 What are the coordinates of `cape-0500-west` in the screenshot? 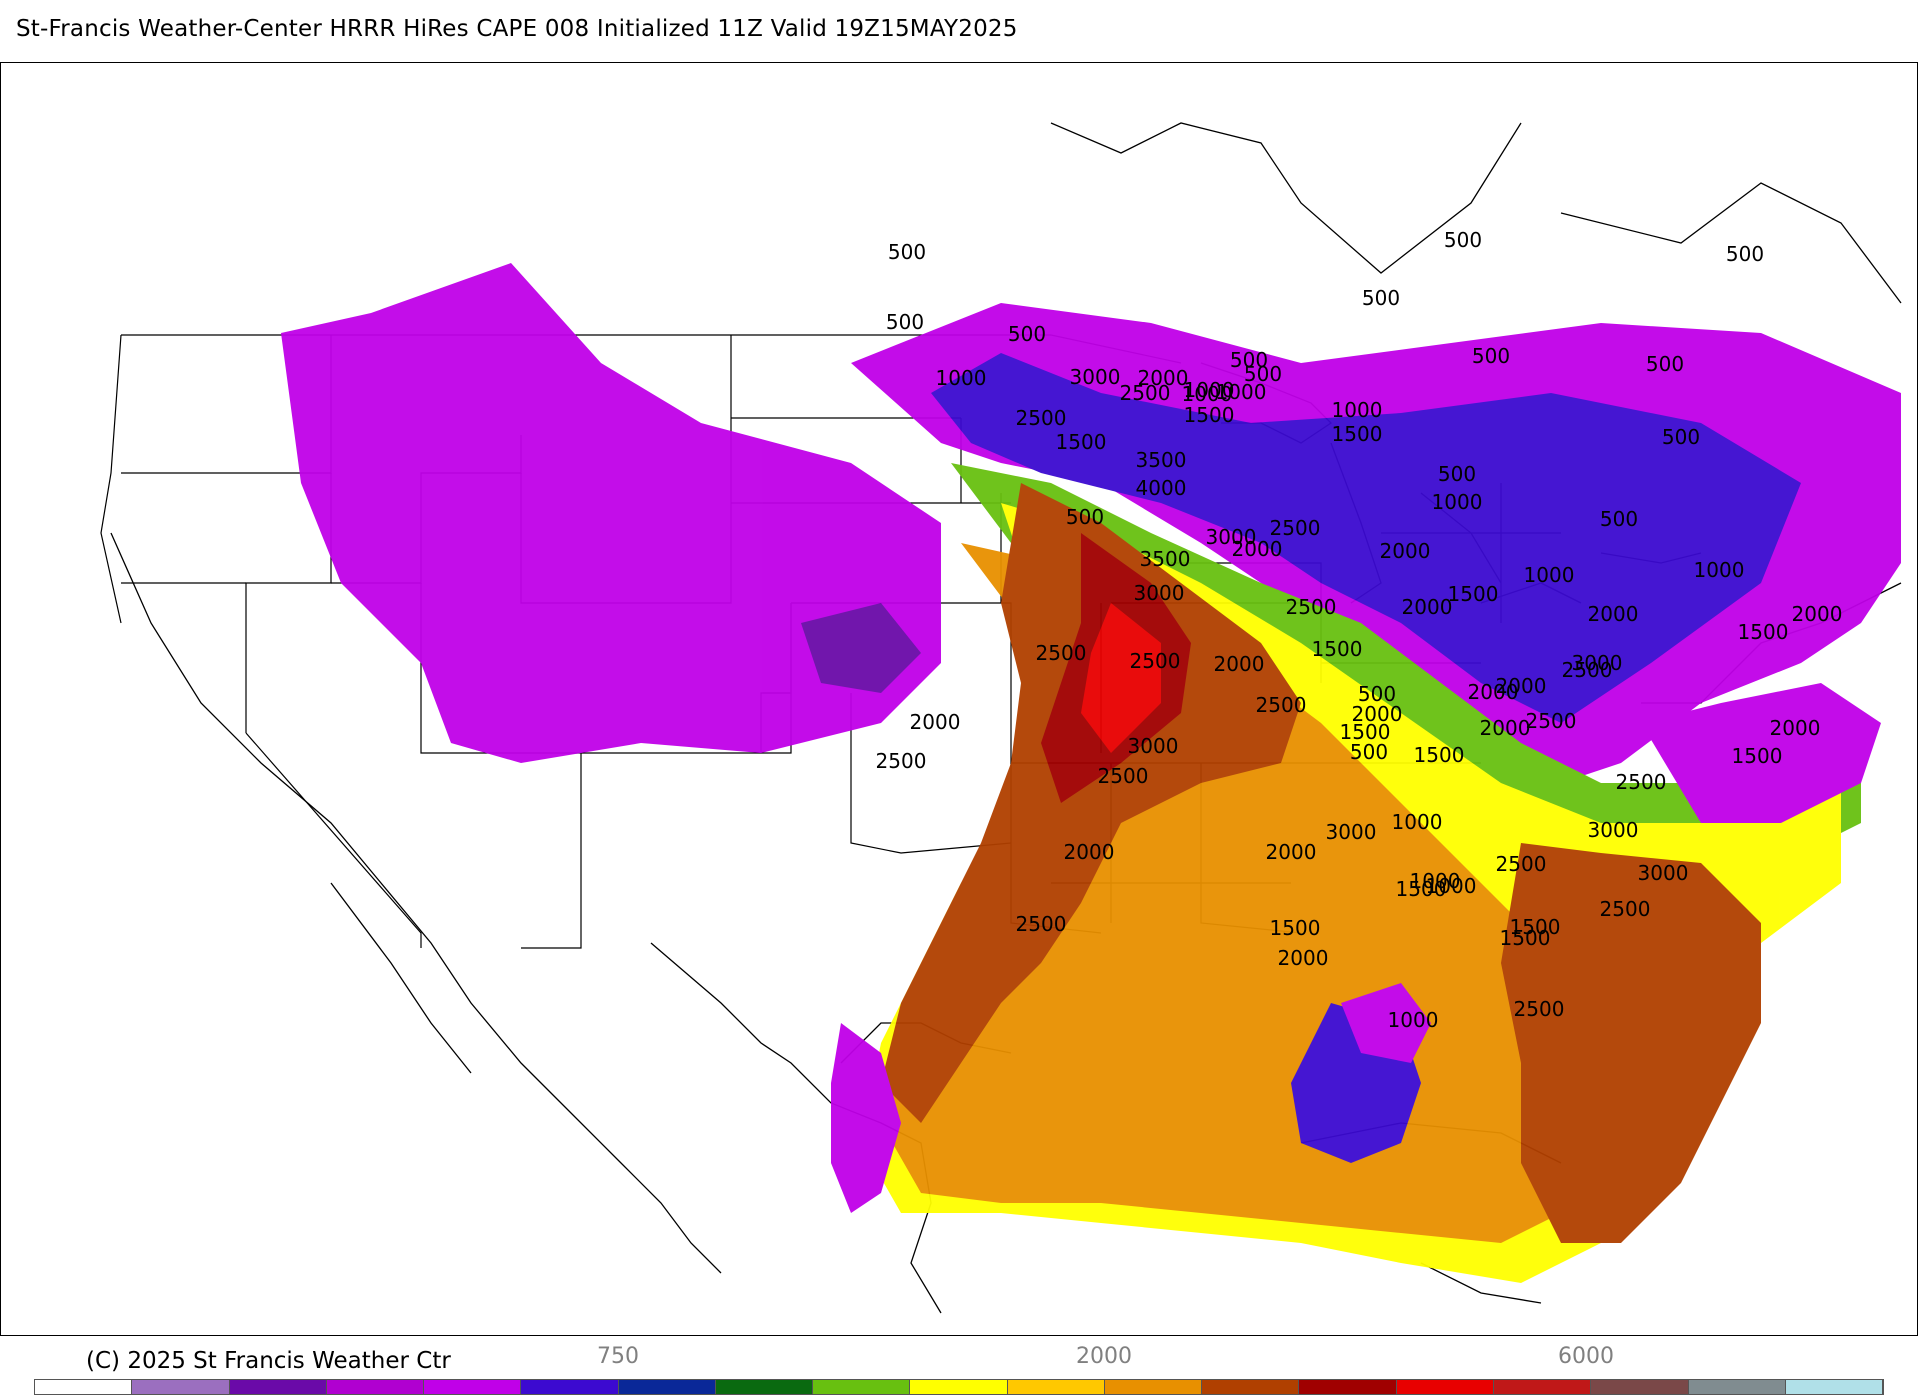 It's located at (611, 513).